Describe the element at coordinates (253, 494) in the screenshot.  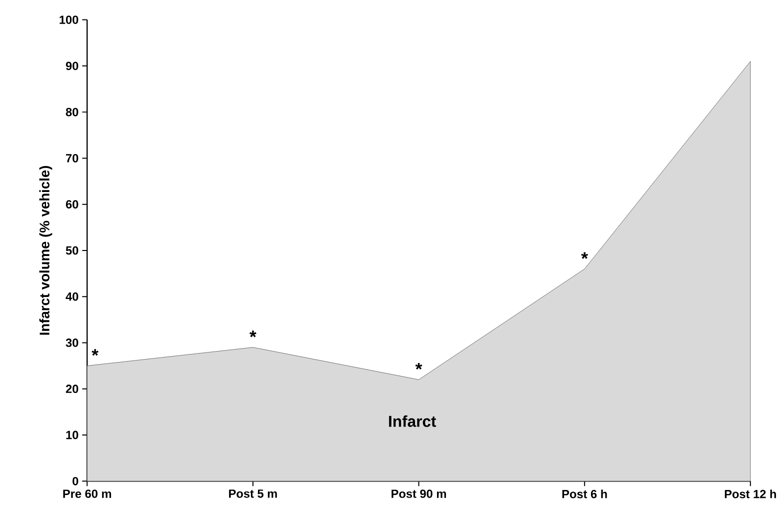
I see `x-tick-label: Post 5 m` at that location.